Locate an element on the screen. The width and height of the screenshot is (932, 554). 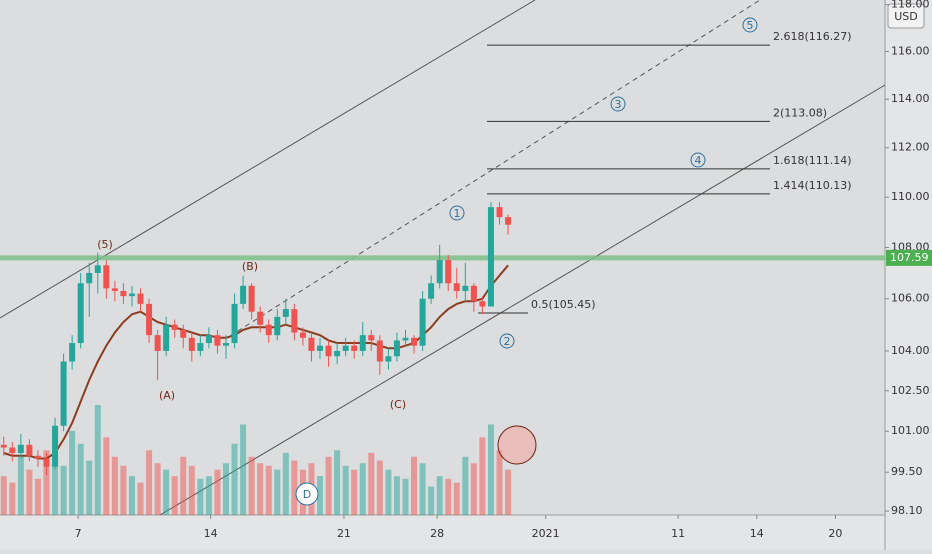
wave-label: (5) is located at coordinates (105, 244).